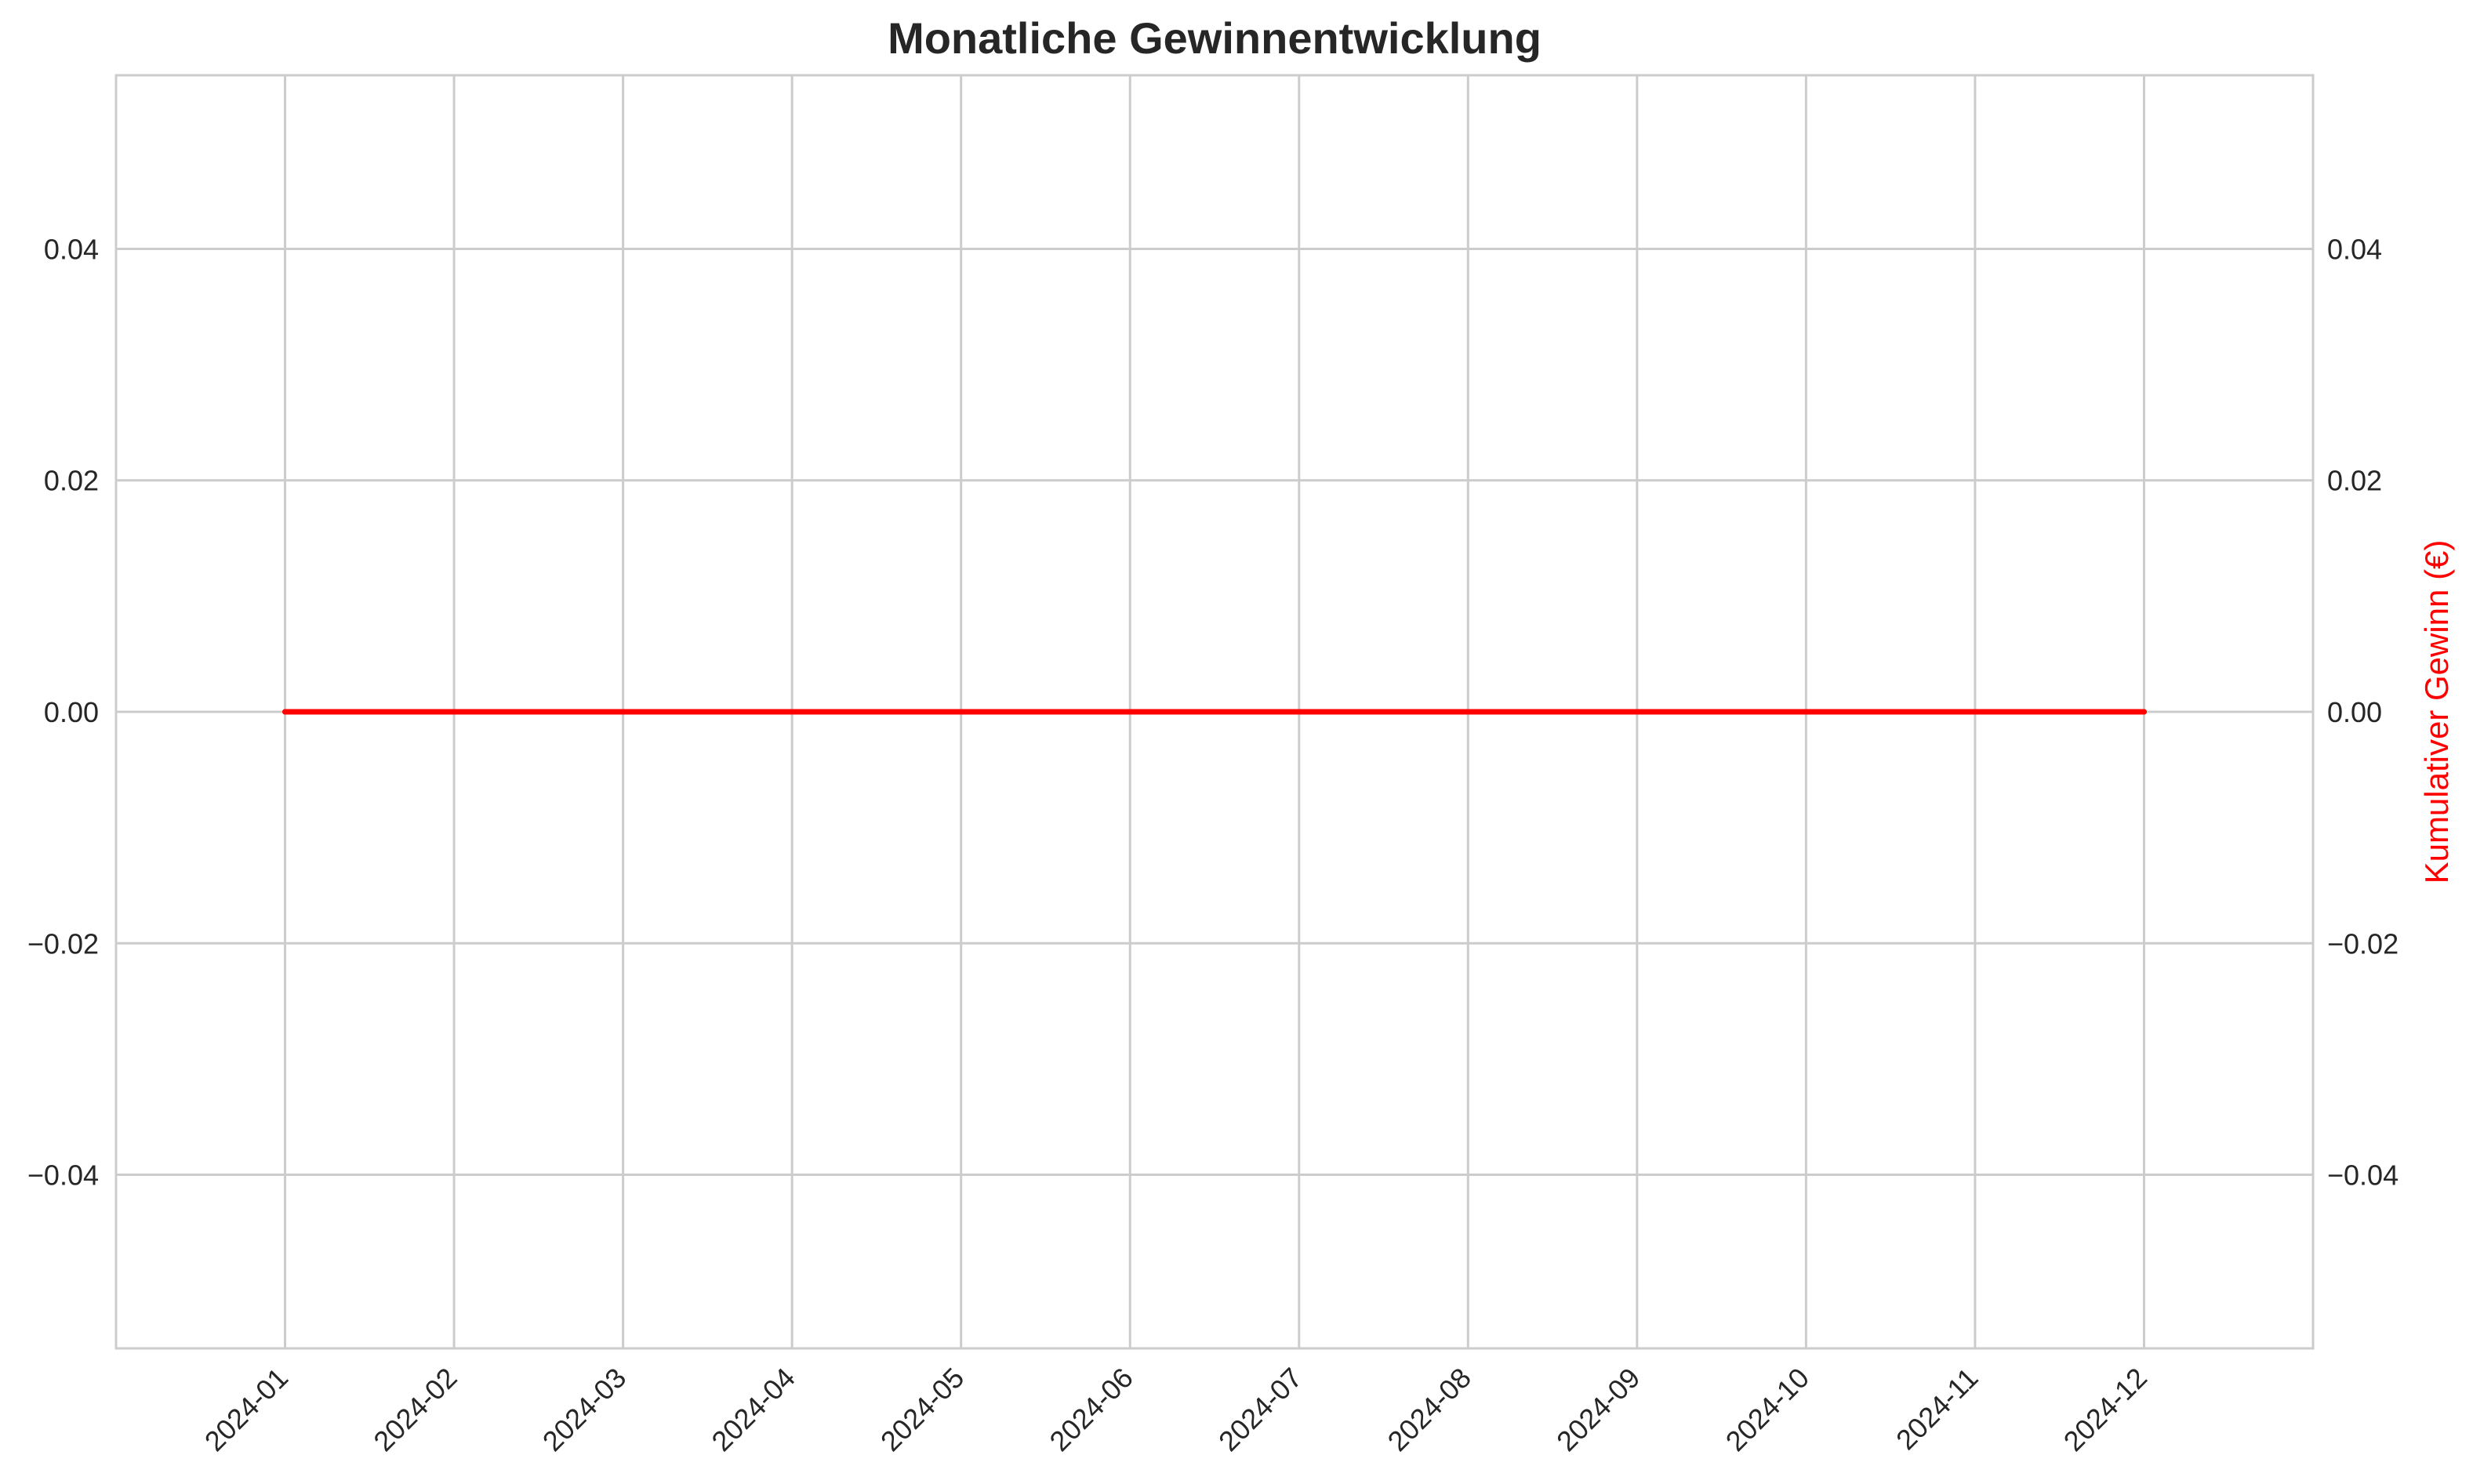 This screenshot has height=1484, width=2473. Describe the element at coordinates (1429, 1409) in the screenshot. I see `x-tick-label: 2024-08` at that location.